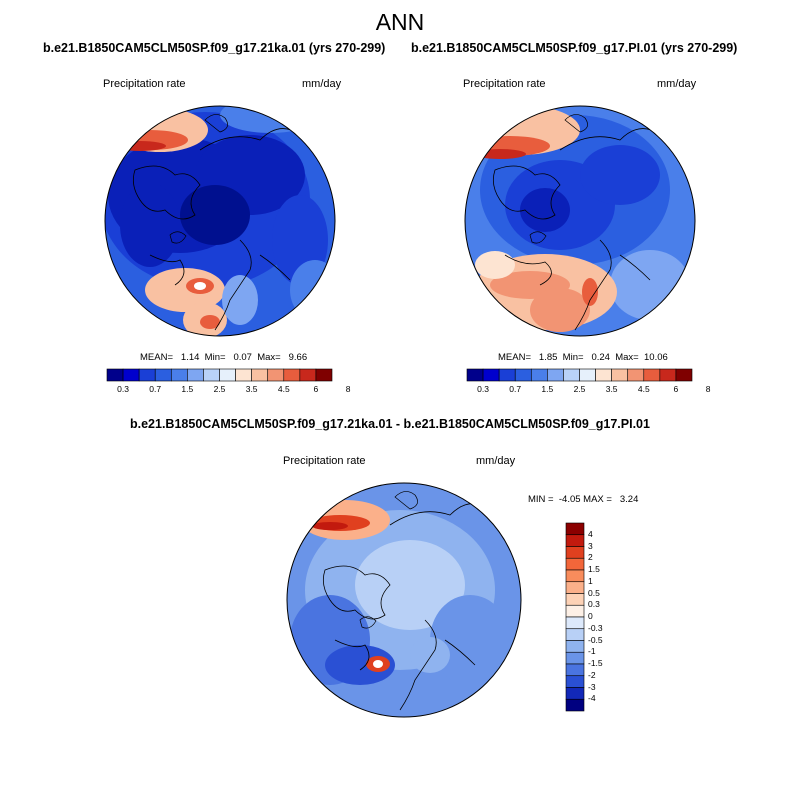  I want to click on map-1-border, so click(220, 221).